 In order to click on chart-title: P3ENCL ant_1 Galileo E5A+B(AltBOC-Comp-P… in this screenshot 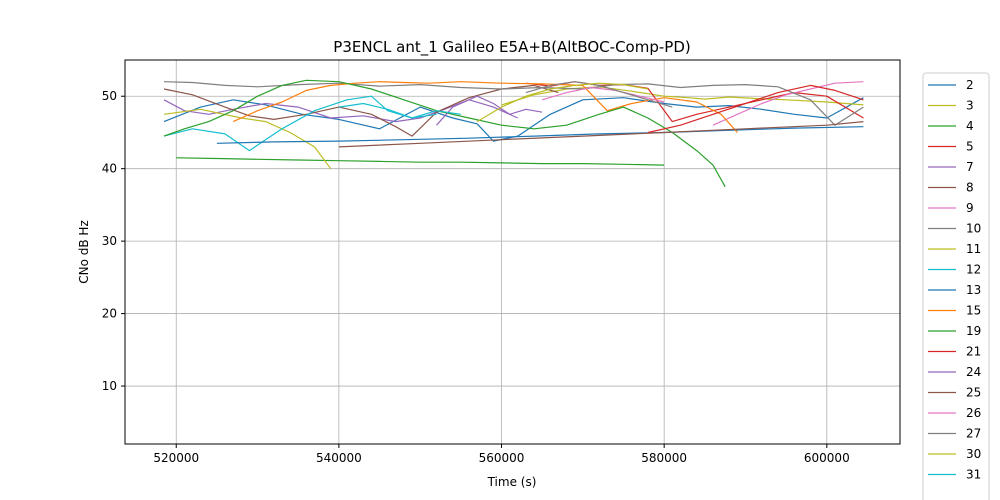, I will do `click(511, 47)`.